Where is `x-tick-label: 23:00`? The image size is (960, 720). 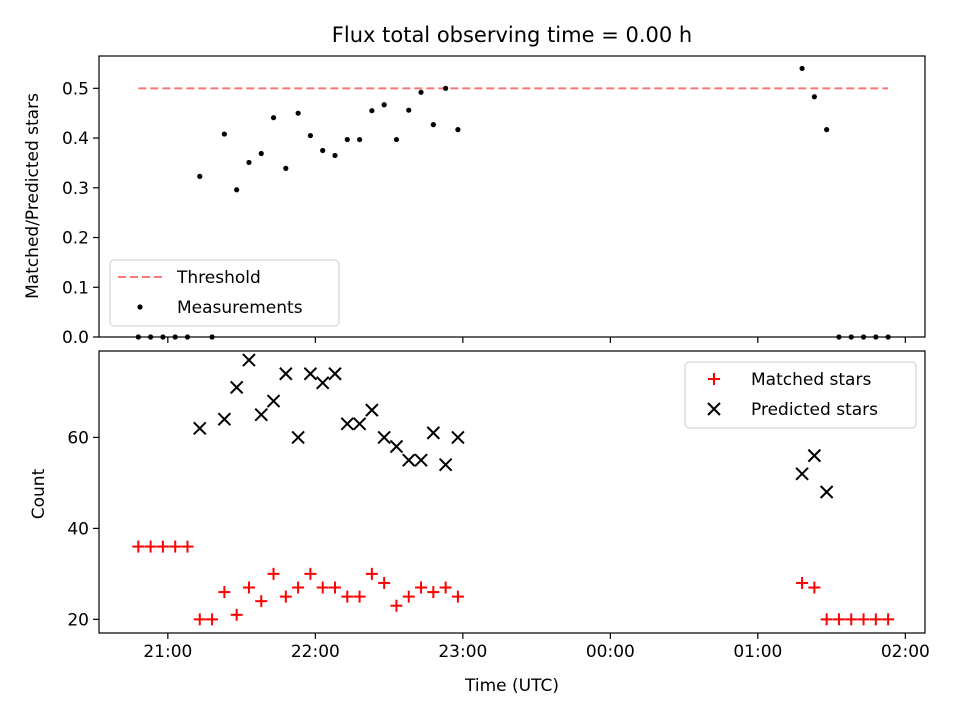 x-tick-label: 23:00 is located at coordinates (462, 652).